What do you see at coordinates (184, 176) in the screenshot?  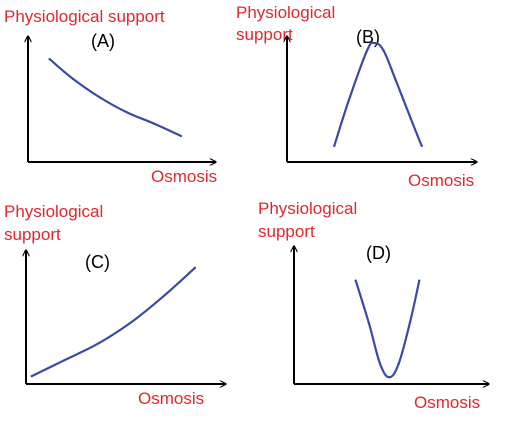 I see `panel-a-xlabel: Osmosis` at bounding box center [184, 176].